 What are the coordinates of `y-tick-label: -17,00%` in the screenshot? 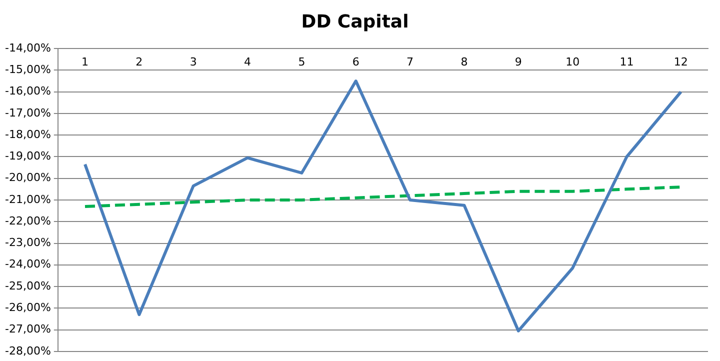 It's located at (27, 113).